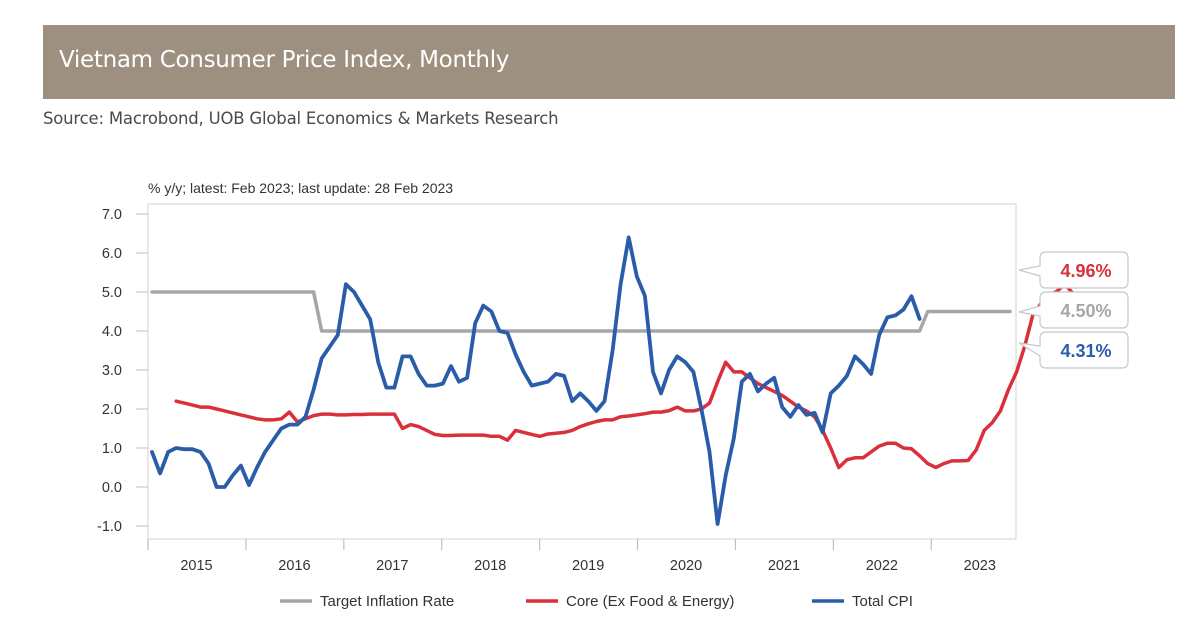 The width and height of the screenshot is (1200, 644). Describe the element at coordinates (609, 62) in the screenshot. I see `title-banner: Vietnam Consumer Price Index, Monthly` at that location.